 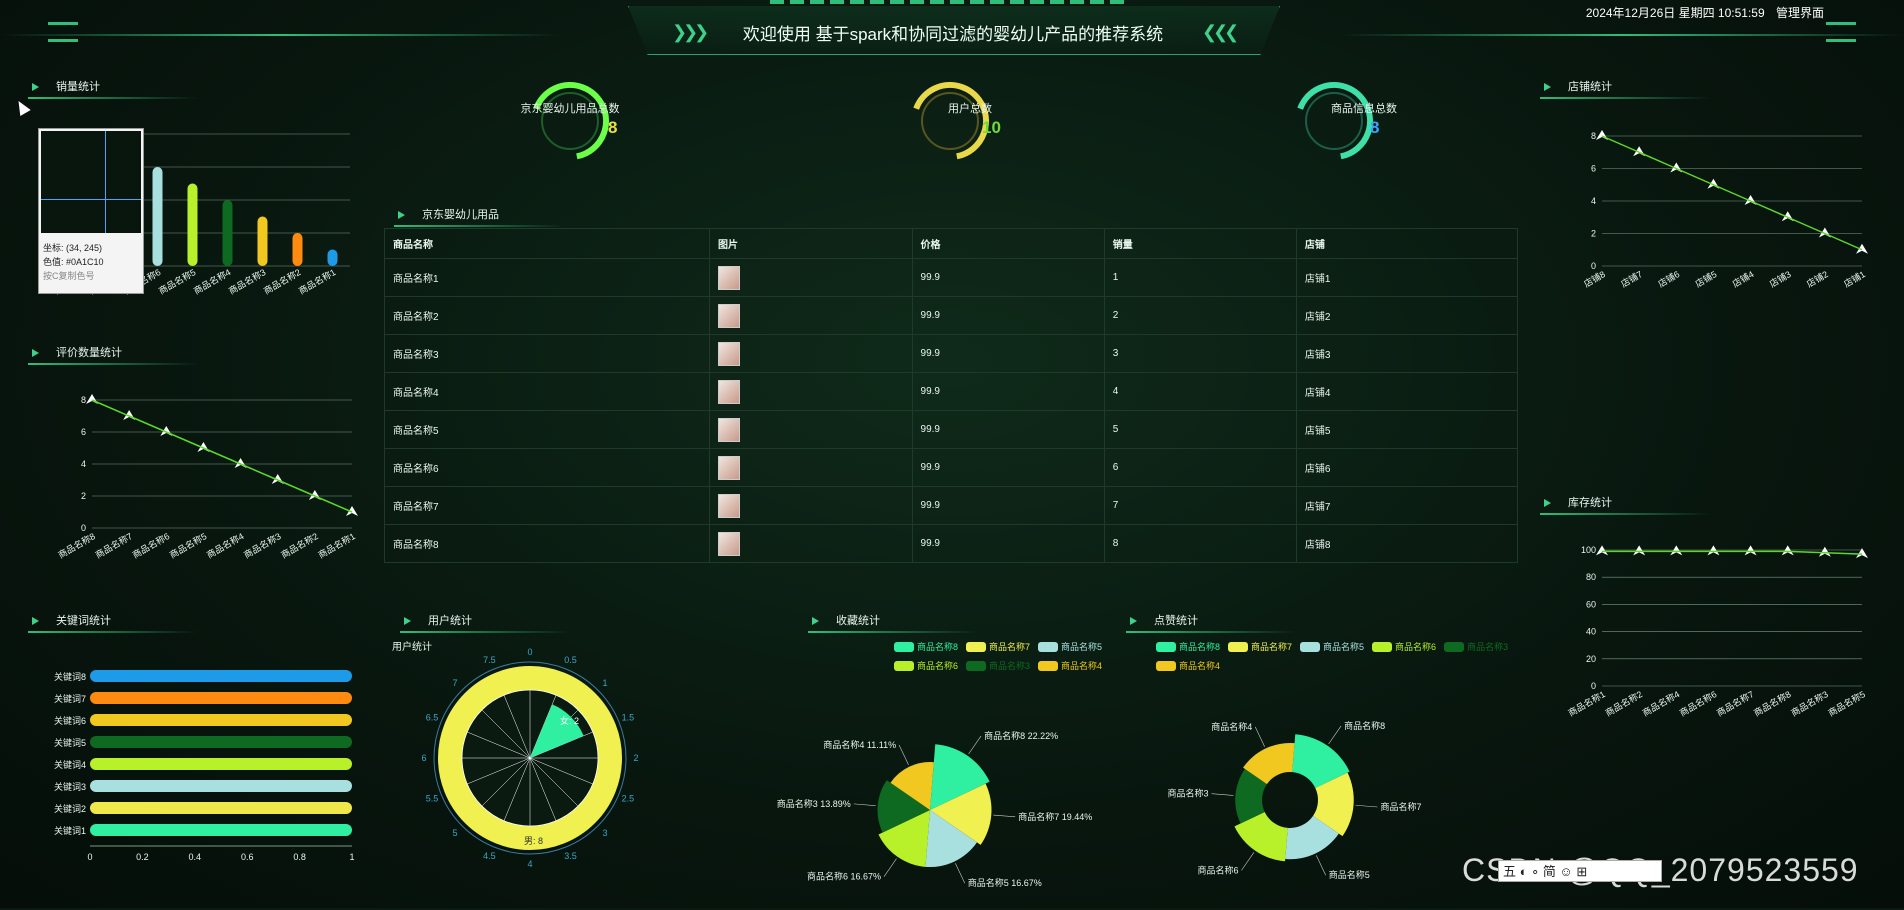 I want to click on y-tick-label: 关键词3, so click(x=70, y=786).